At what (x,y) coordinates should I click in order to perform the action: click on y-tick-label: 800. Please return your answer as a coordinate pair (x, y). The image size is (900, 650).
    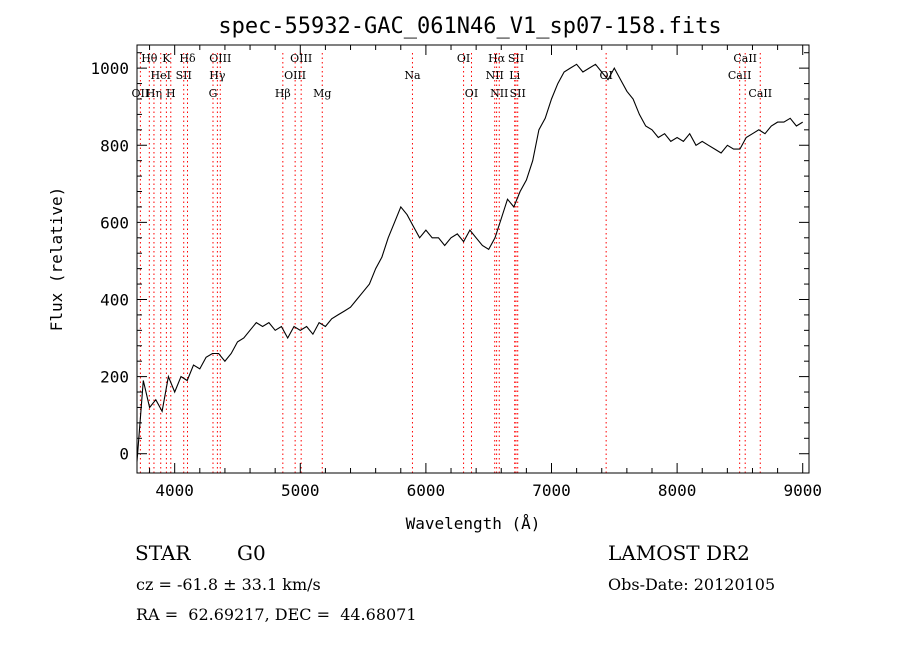
    Looking at the image, I should click on (114, 145).